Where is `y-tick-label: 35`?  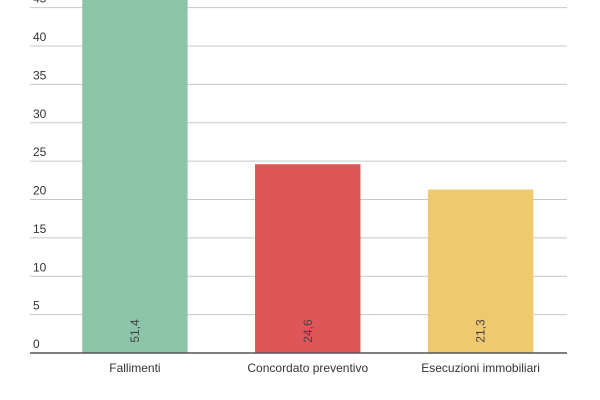
y-tick-label: 35 is located at coordinates (40, 75).